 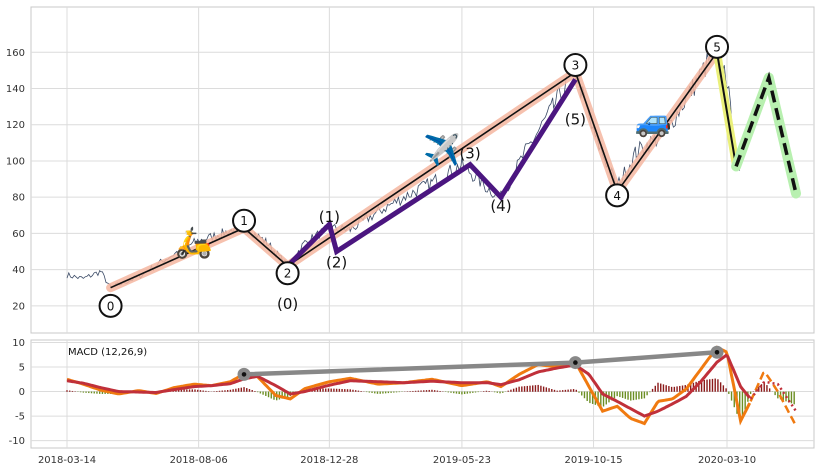 What do you see at coordinates (67, 460) in the screenshot?
I see `x-tick-label-0: 2018-03-14` at bounding box center [67, 460].